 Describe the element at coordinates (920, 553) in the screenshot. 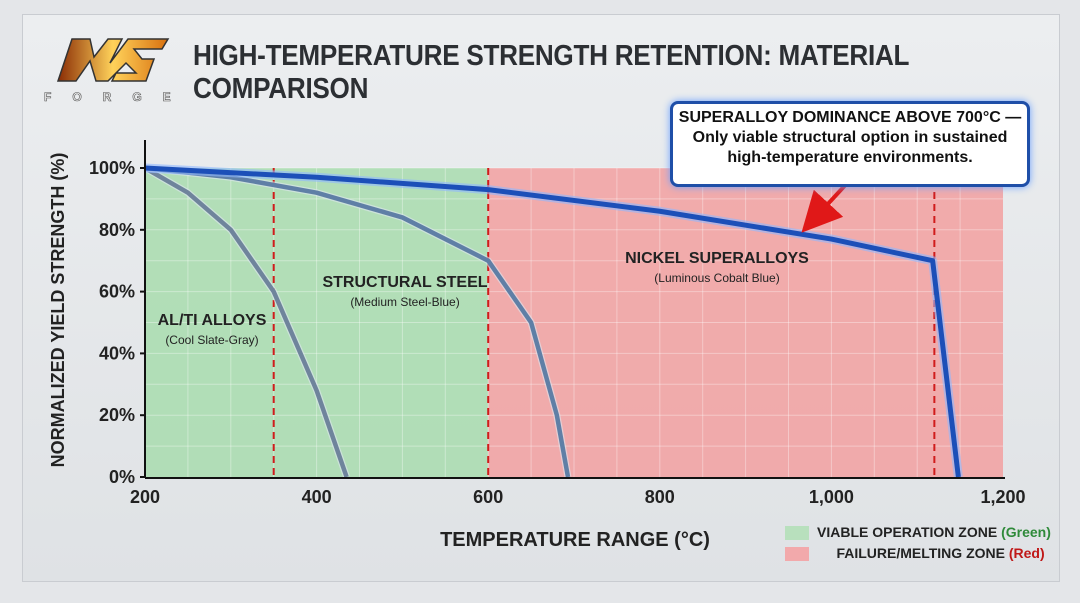

I see `legend-label: FAILURE/MELTING ZONE` at that location.